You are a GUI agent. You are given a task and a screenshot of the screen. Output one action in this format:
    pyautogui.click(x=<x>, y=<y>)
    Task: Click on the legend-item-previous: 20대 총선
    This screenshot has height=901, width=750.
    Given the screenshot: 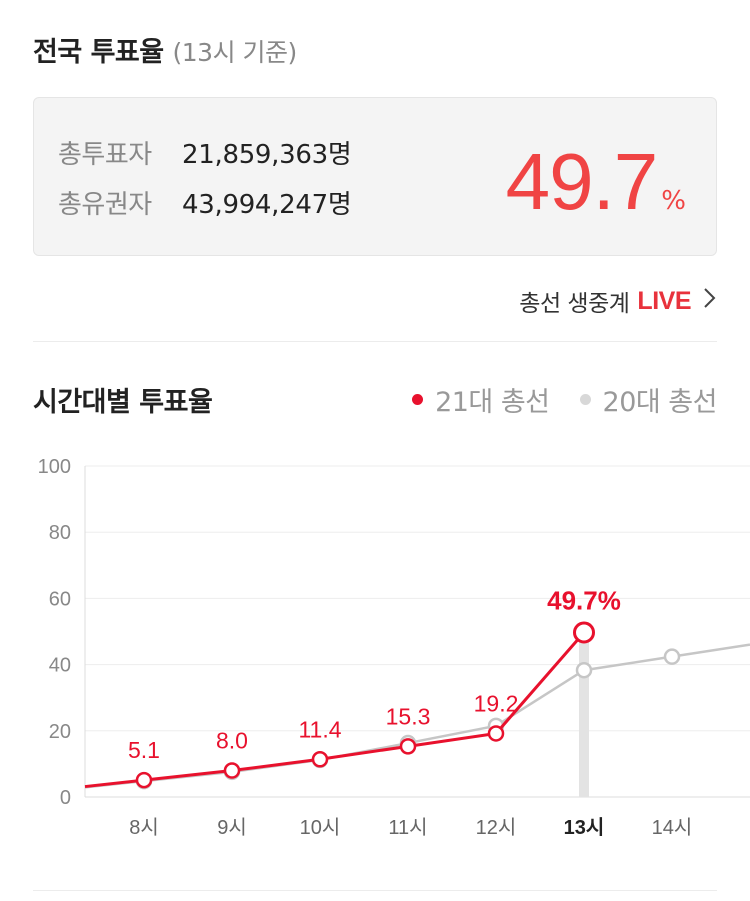 What is the action you would take?
    pyautogui.click(x=648, y=399)
    